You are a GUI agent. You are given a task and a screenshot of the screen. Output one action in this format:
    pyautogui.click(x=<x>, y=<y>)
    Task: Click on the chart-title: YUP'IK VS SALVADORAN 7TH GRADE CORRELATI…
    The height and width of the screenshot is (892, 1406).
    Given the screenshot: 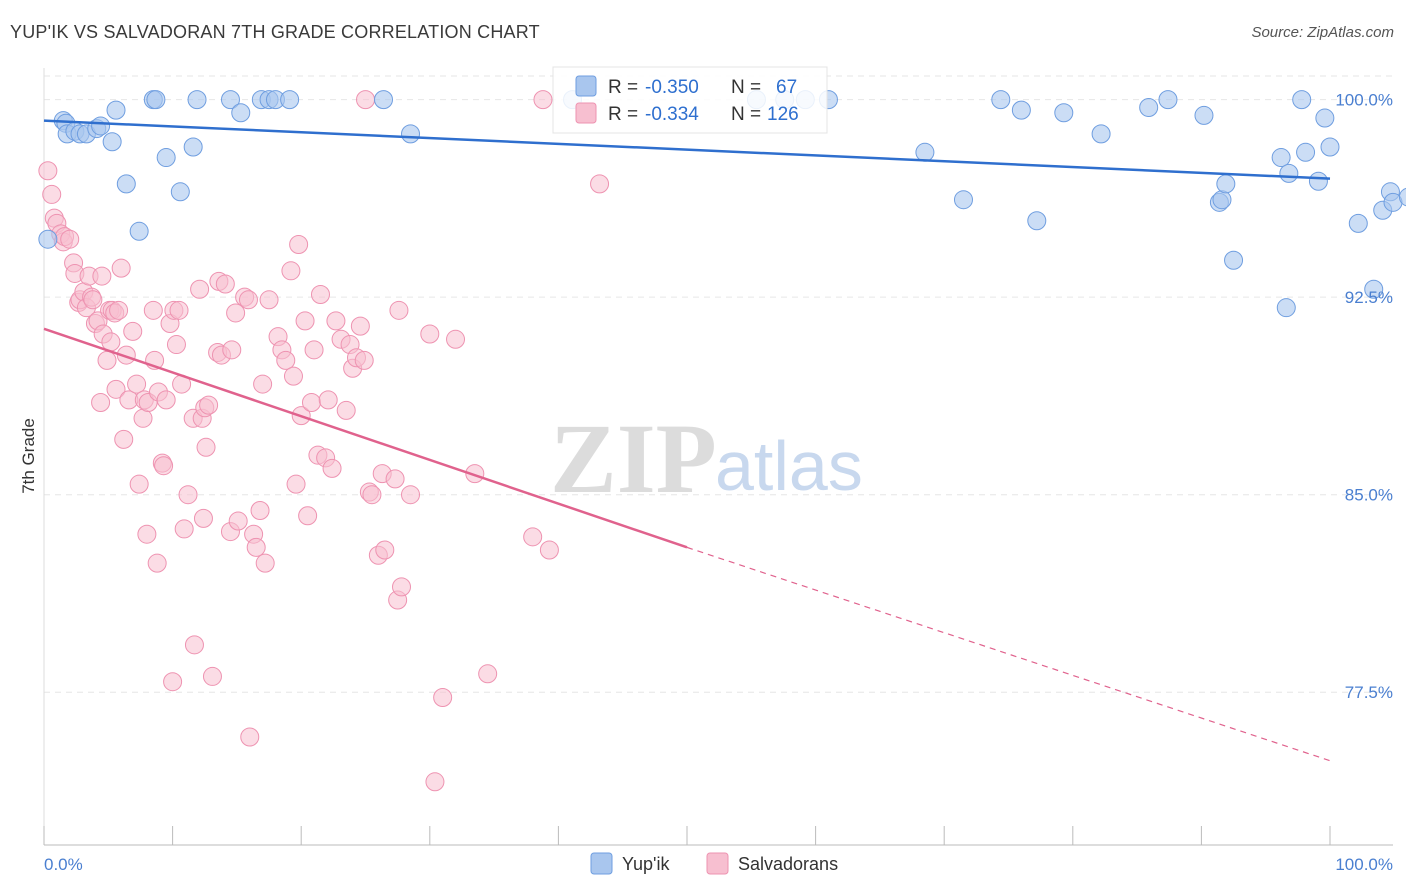 What is the action you would take?
    pyautogui.click(x=275, y=32)
    